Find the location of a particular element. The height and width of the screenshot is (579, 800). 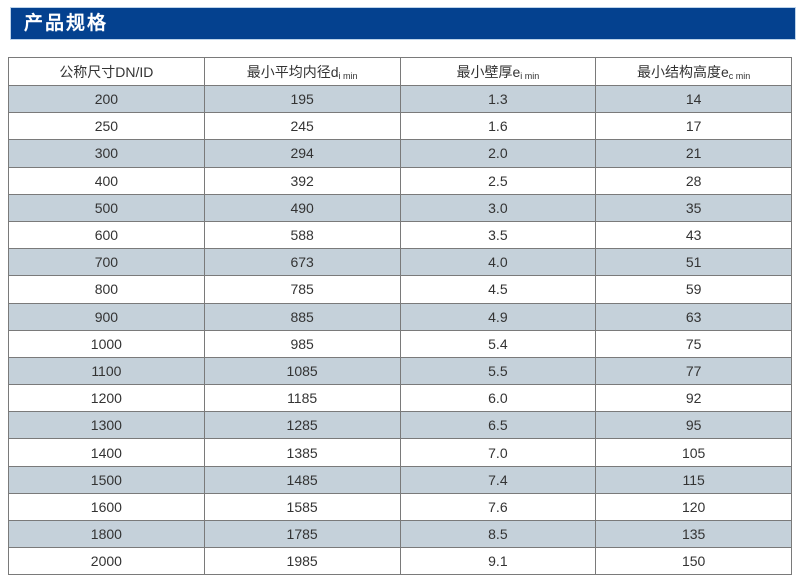

table-cell: 14 is located at coordinates (693, 99).